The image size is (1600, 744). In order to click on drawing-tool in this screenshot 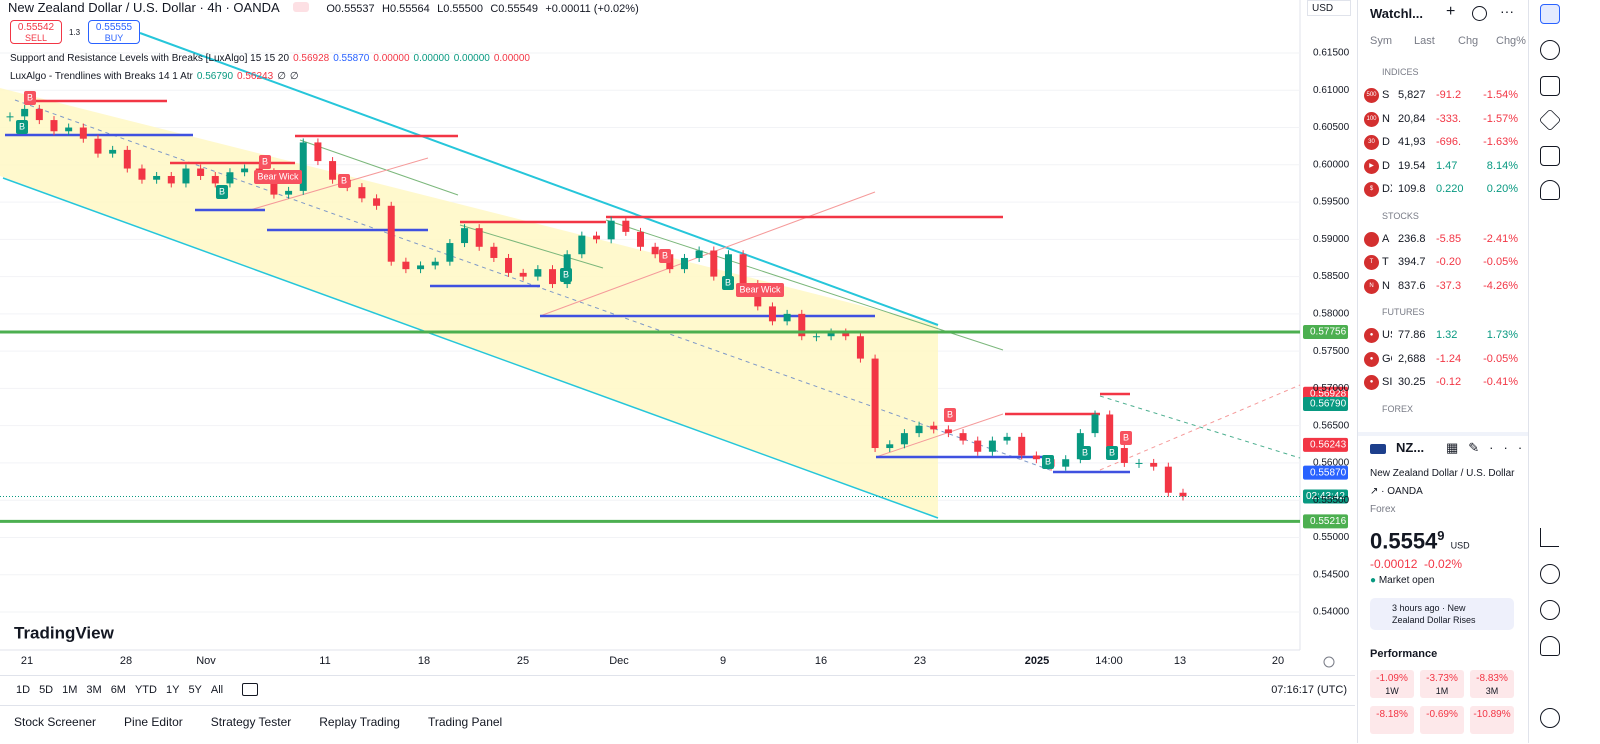, I will do `click(1549, 537)`.